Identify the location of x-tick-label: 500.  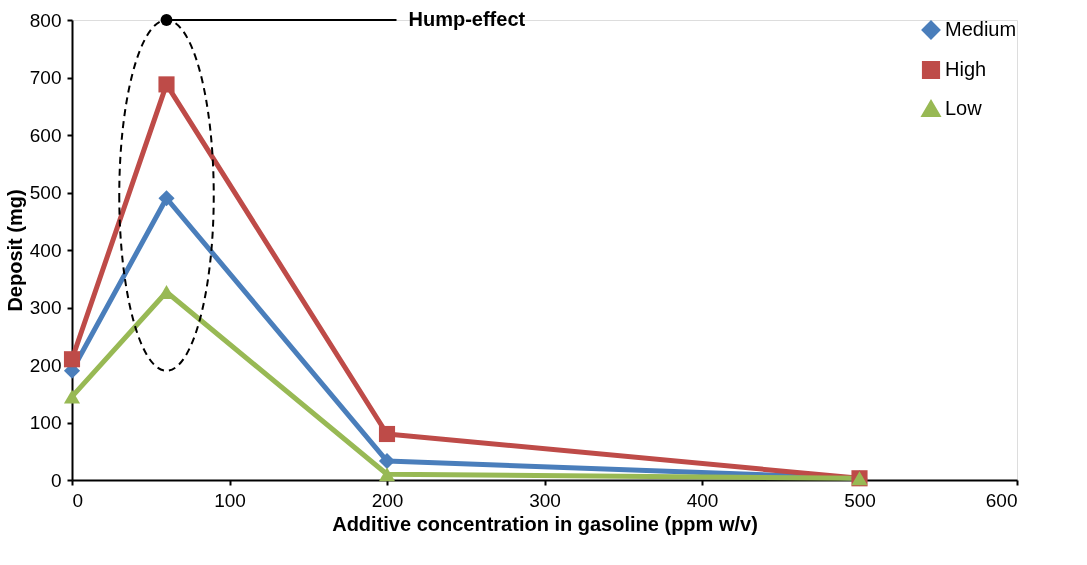
(860, 500).